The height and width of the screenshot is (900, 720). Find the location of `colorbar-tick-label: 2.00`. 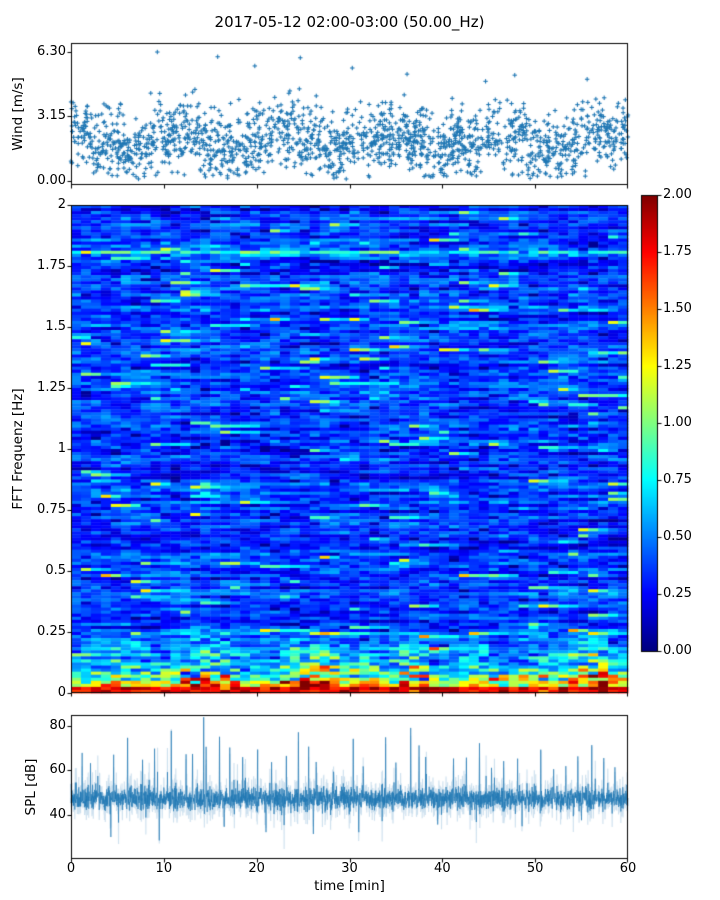

colorbar-tick-label: 2.00 is located at coordinates (677, 194).